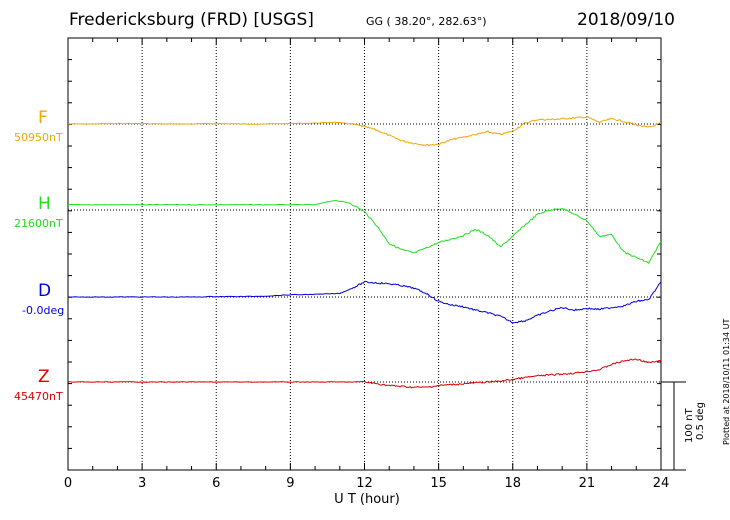 Image resolution: width=730 pixels, height=520 pixels. I want to click on channel-name-h: H, so click(44, 204).